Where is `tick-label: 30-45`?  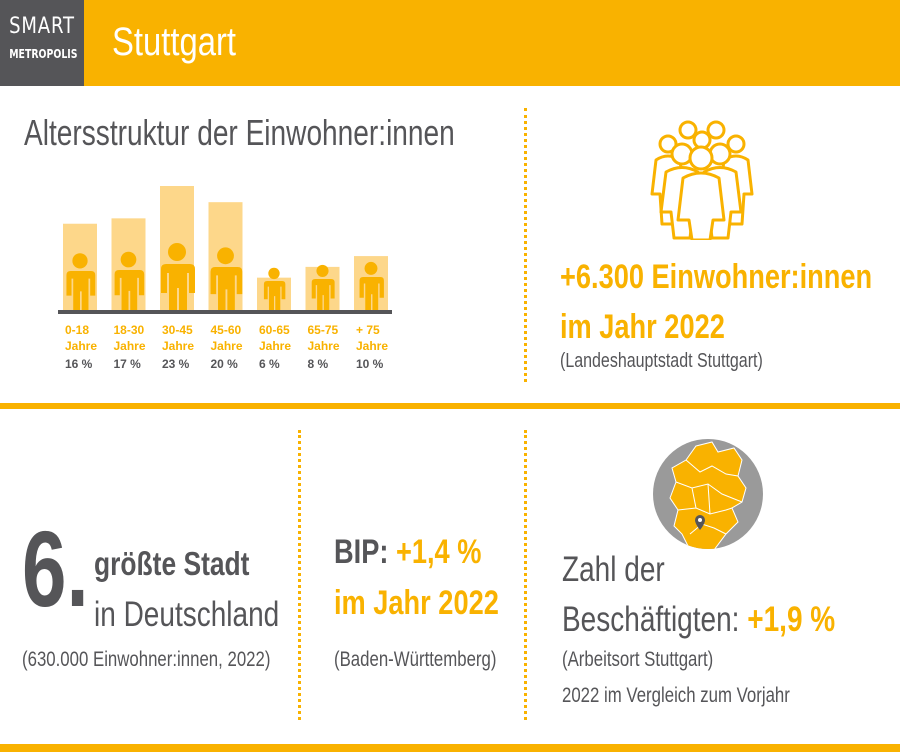
tick-label: 30-45 is located at coordinates (177, 330).